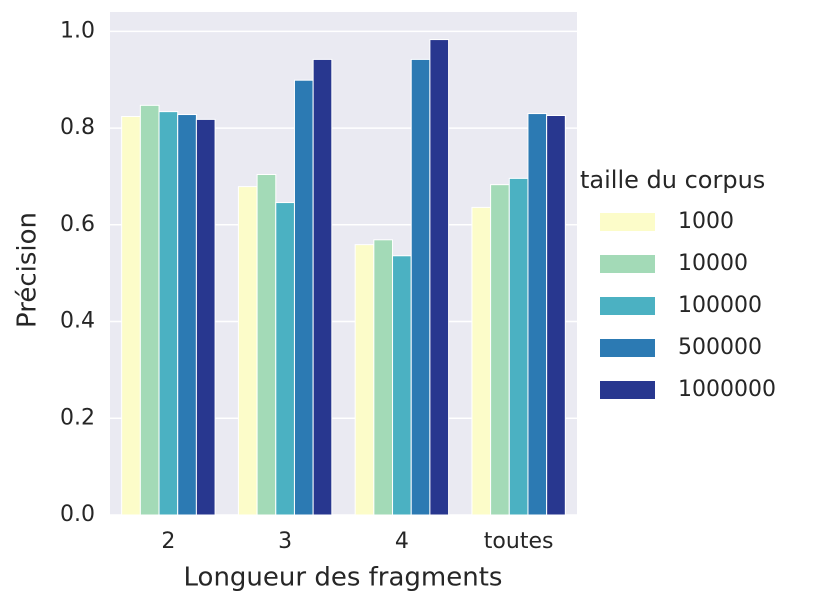  I want to click on x-tick-label: 3, so click(285, 541).